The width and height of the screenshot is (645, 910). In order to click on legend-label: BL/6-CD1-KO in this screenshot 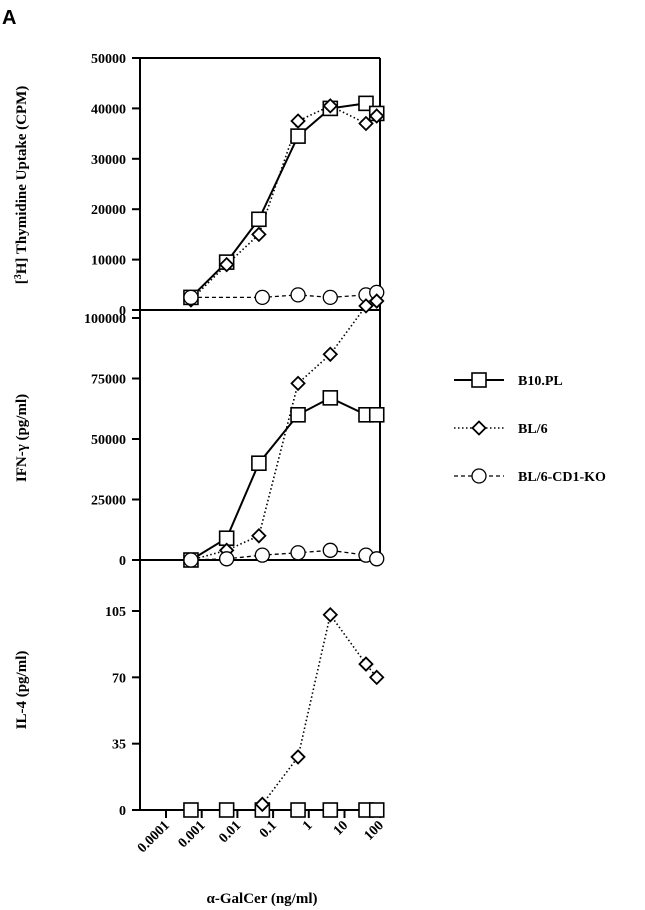, I will do `click(562, 477)`.